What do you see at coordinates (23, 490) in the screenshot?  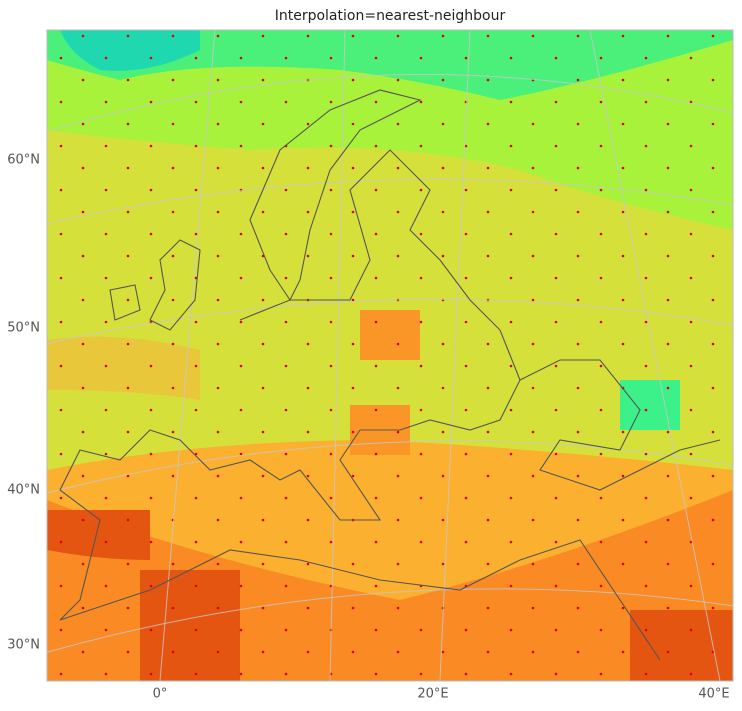 I see `lat-label: 40°N` at bounding box center [23, 490].